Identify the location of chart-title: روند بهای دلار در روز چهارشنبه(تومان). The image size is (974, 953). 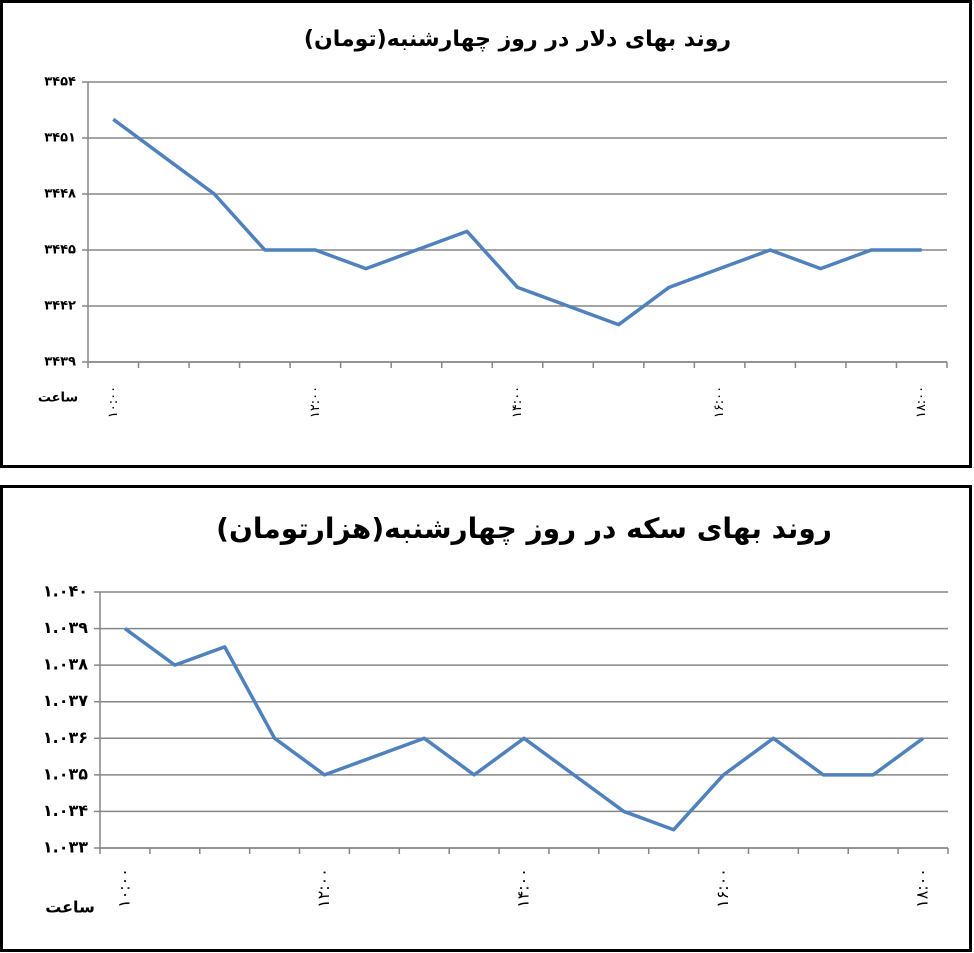
(517, 39).